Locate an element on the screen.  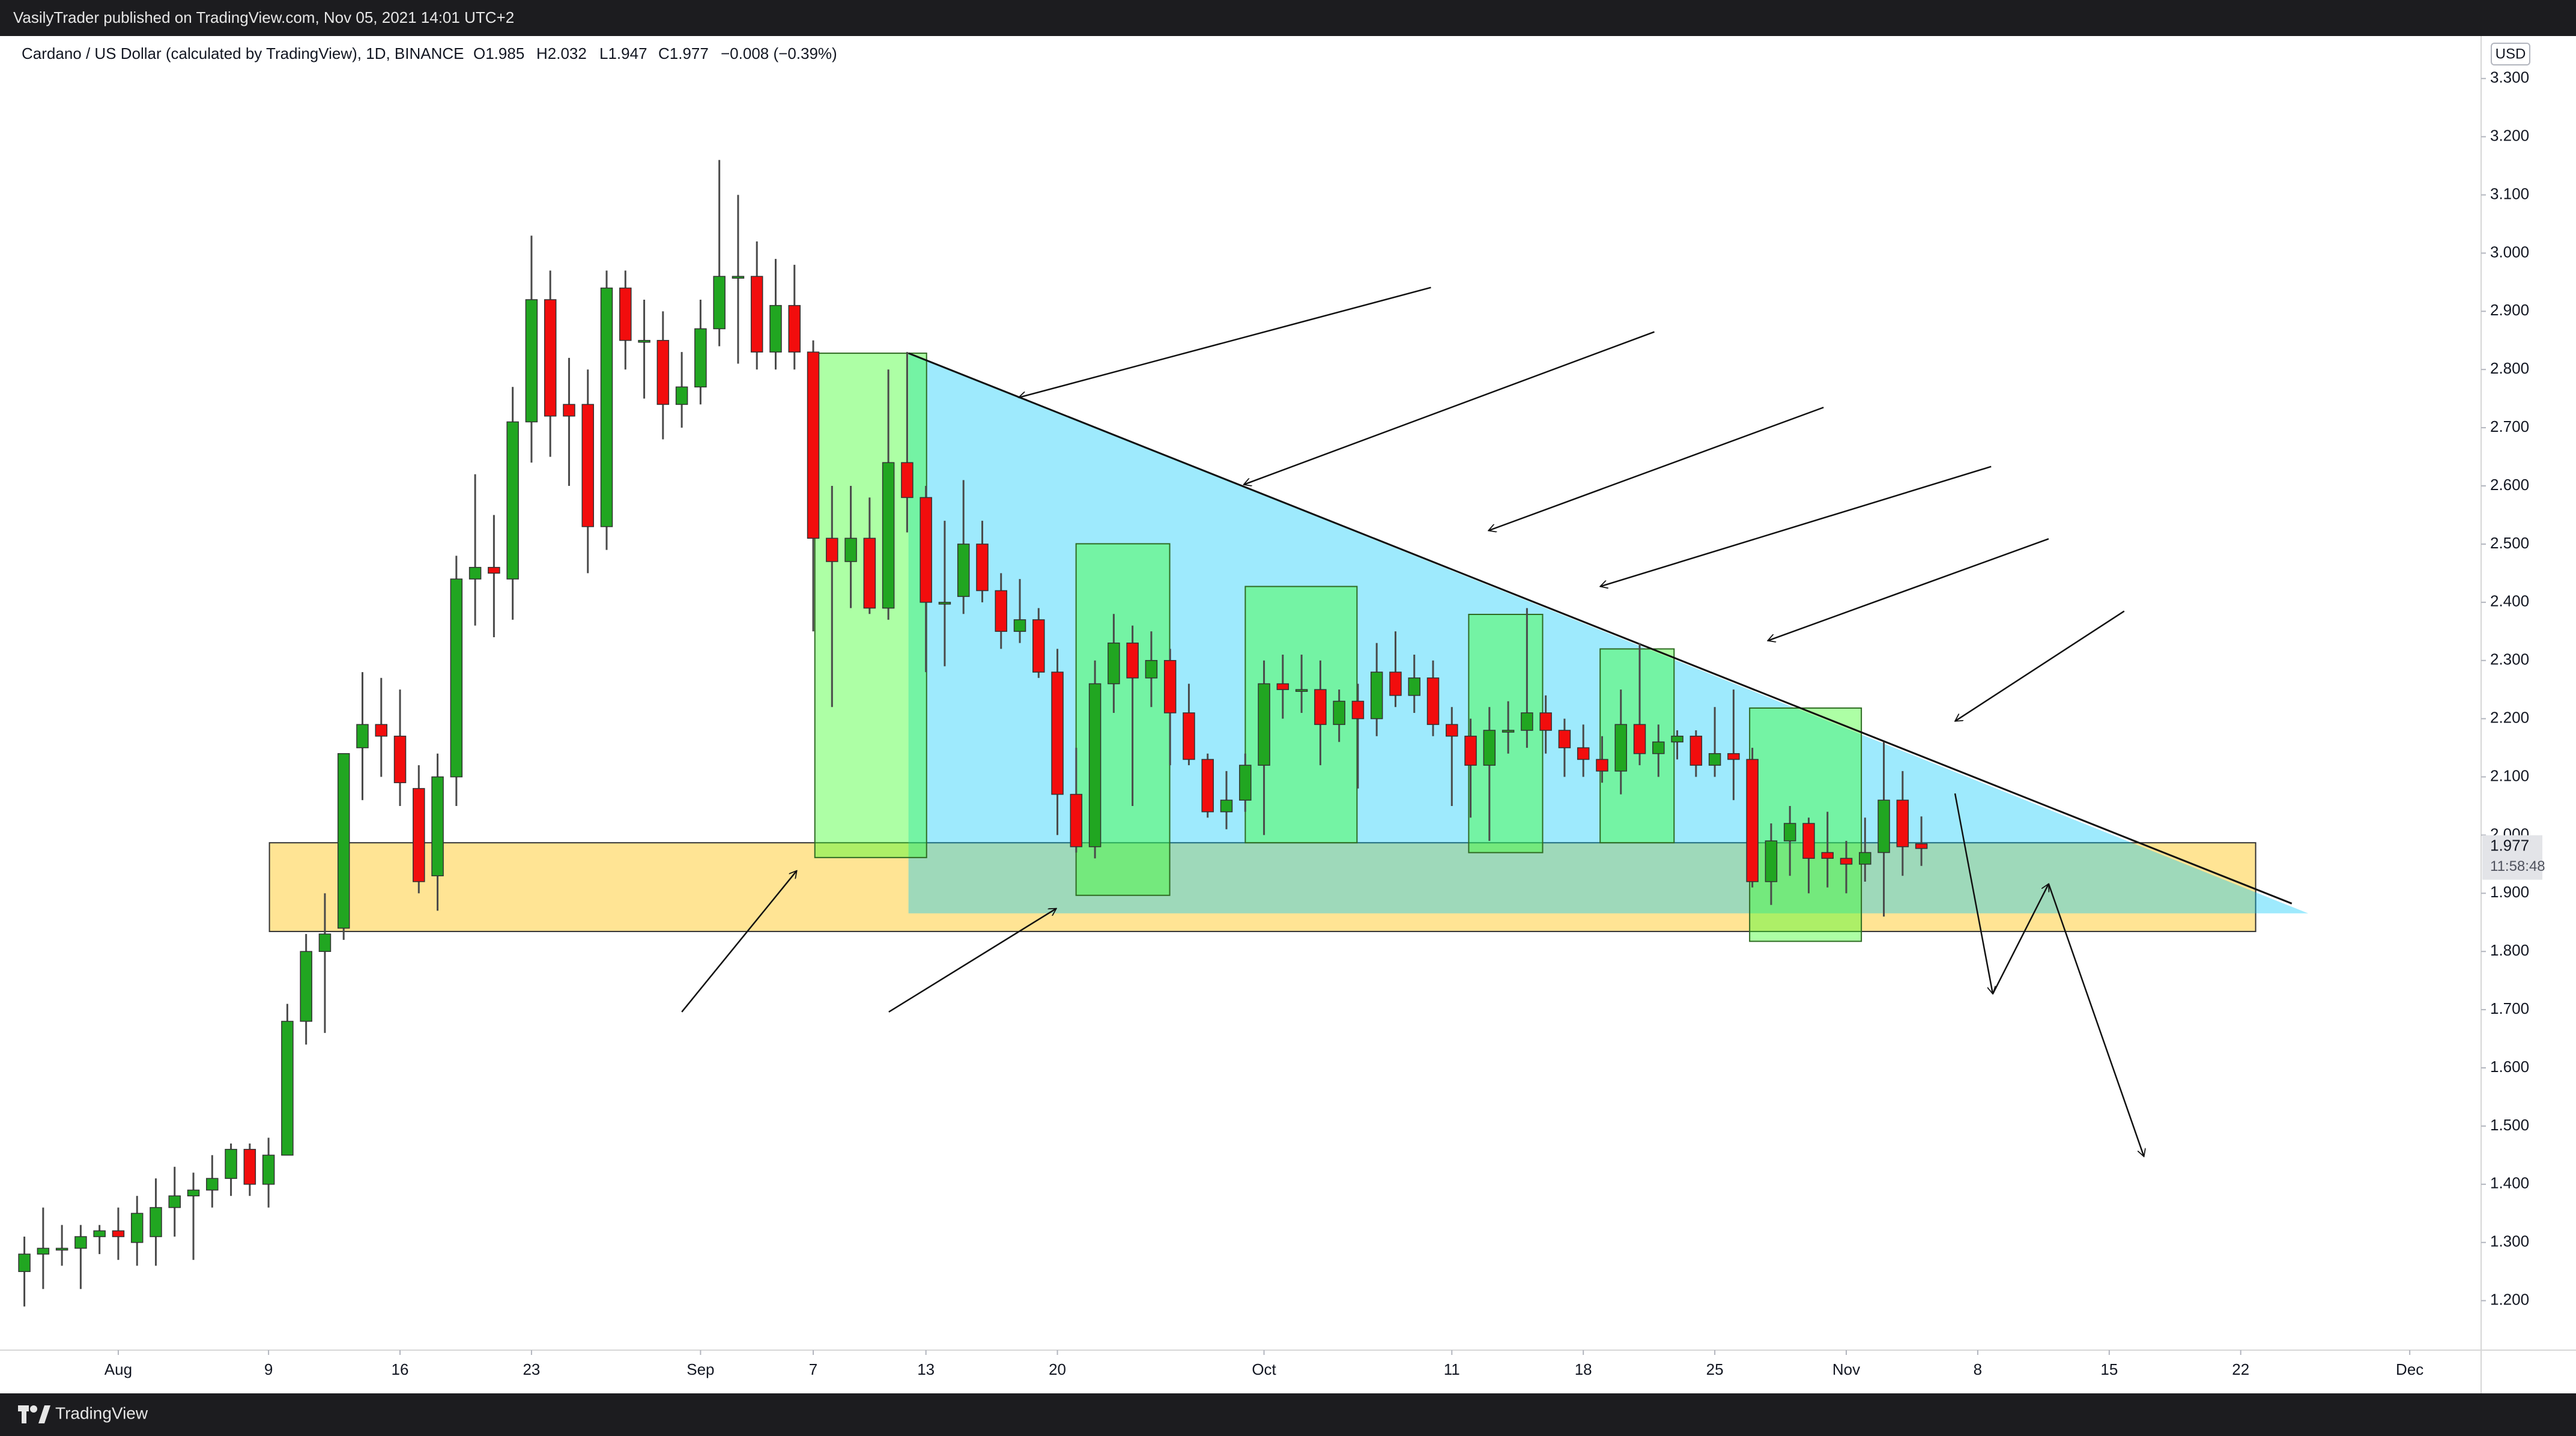
x-tick-label: 25 is located at coordinates (1715, 1369).